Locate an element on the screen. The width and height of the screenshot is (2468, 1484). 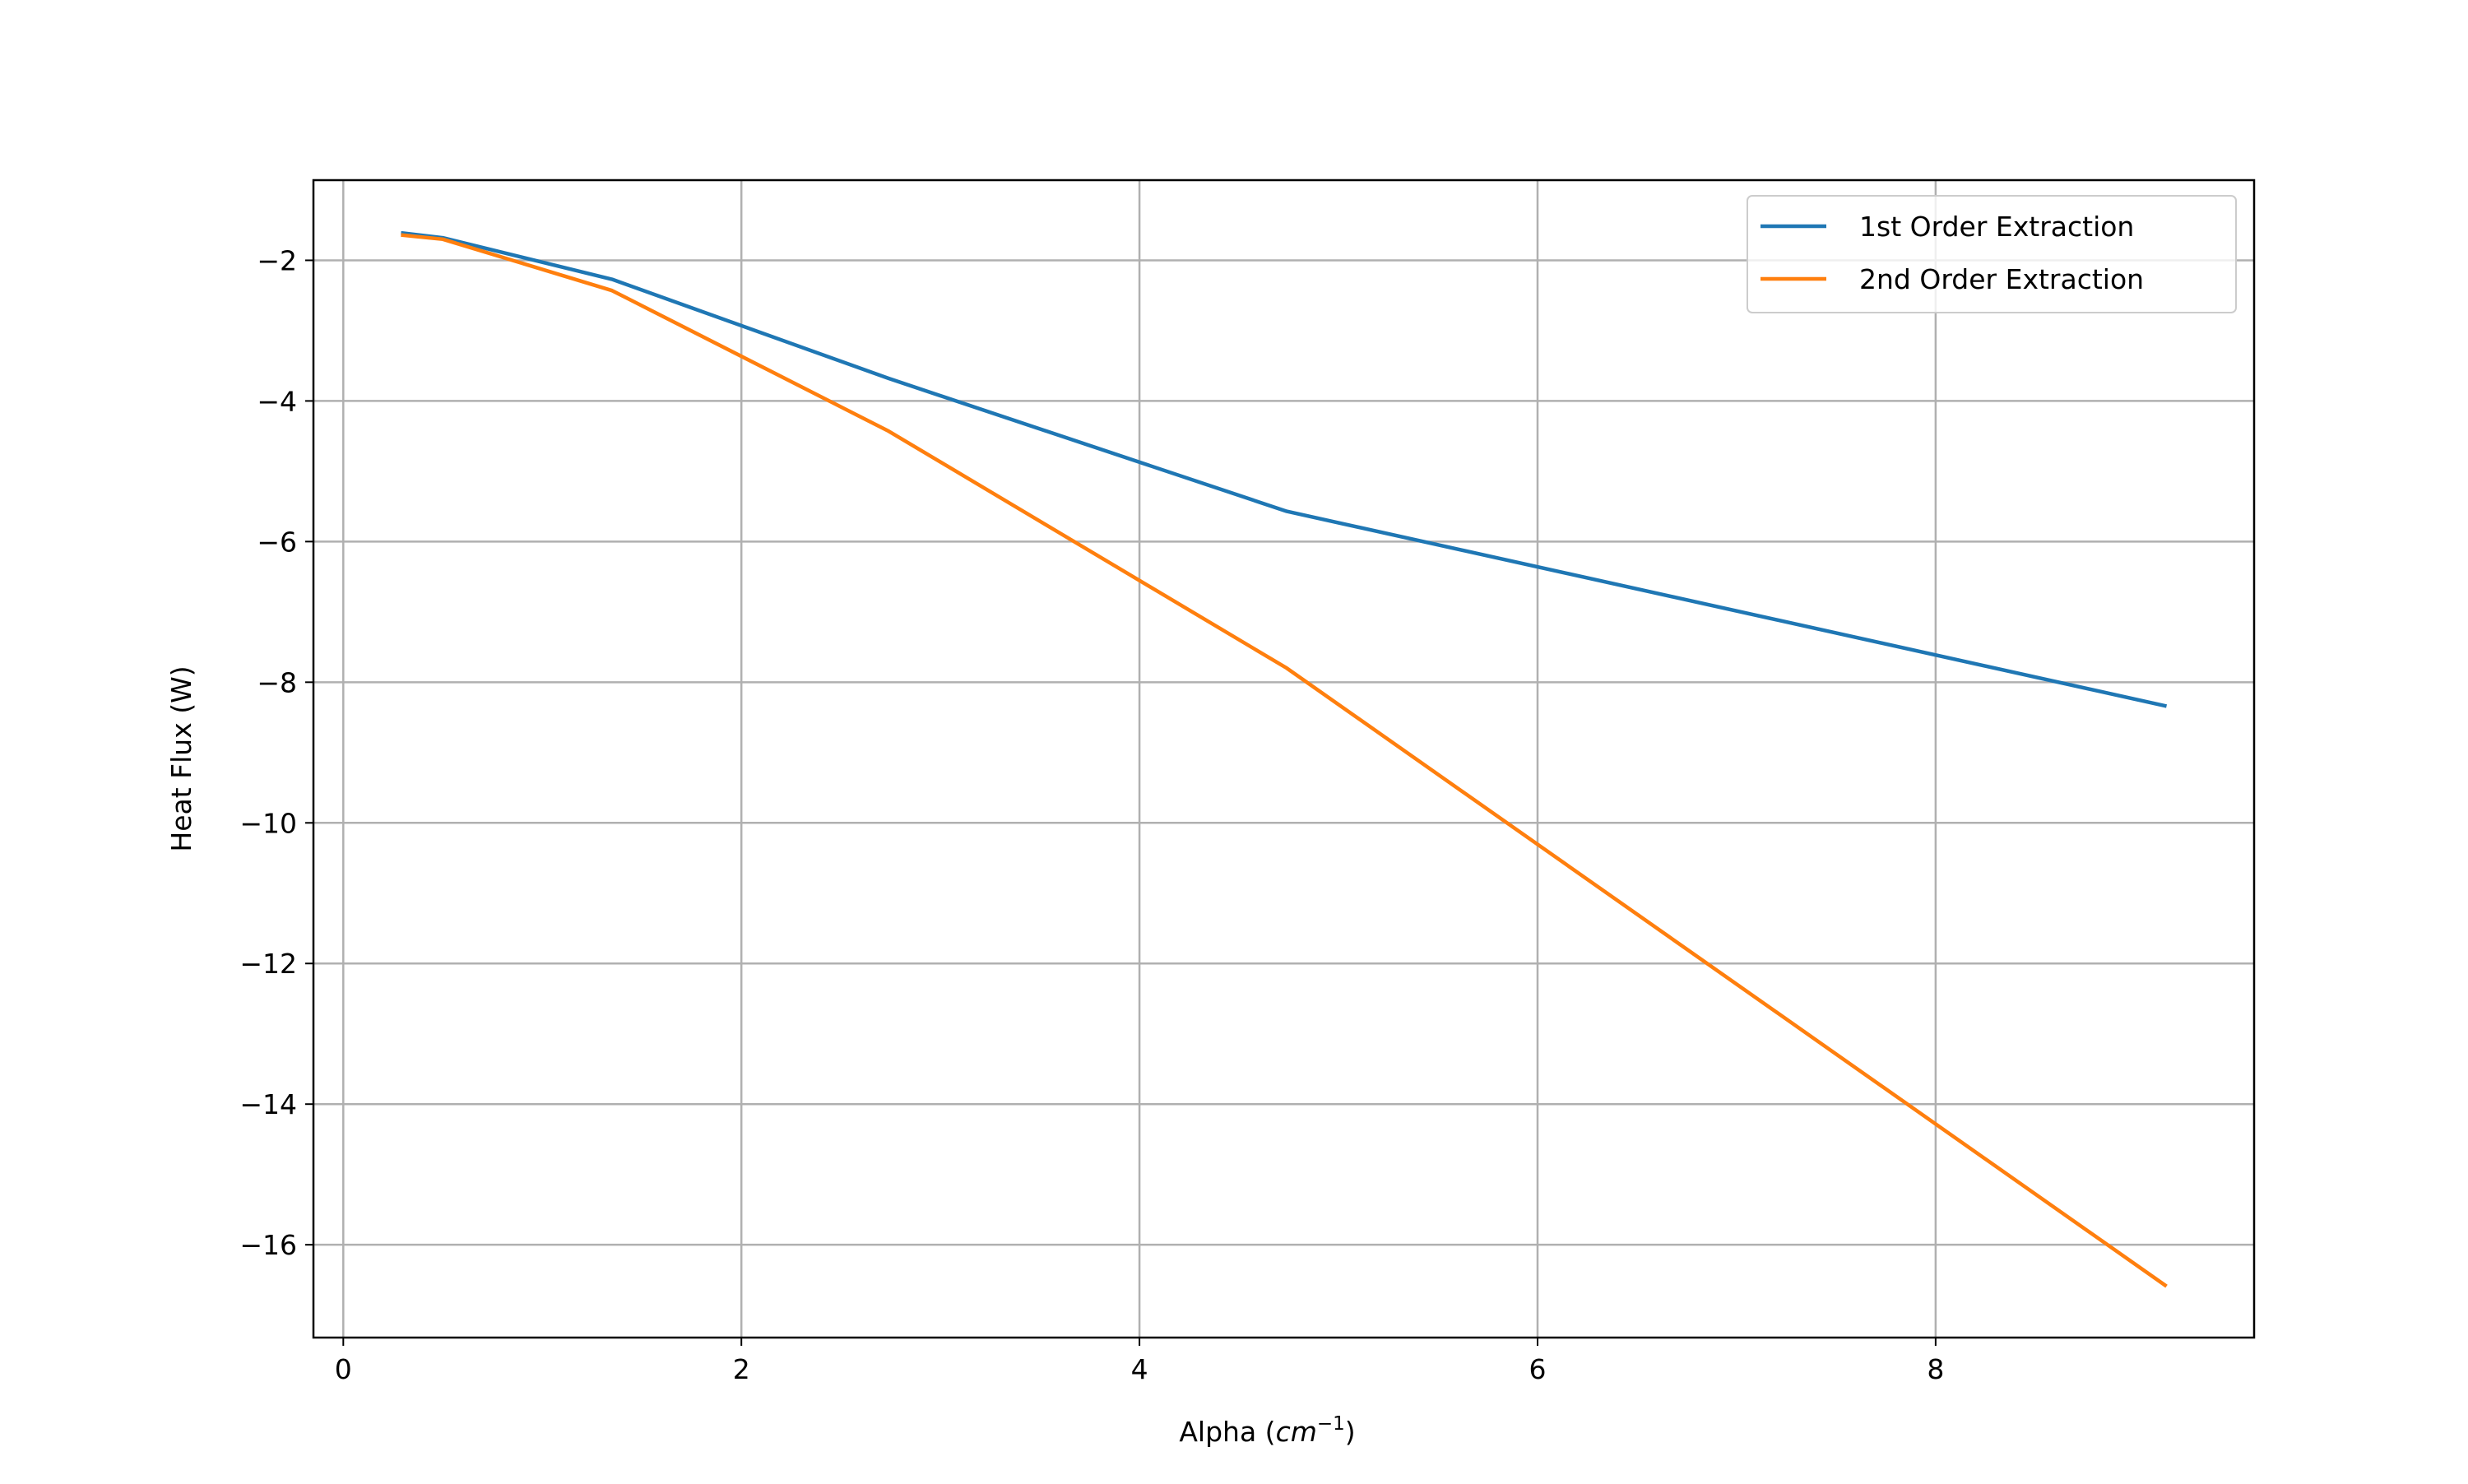
y-tick-label: −12 is located at coordinates (268, 964).